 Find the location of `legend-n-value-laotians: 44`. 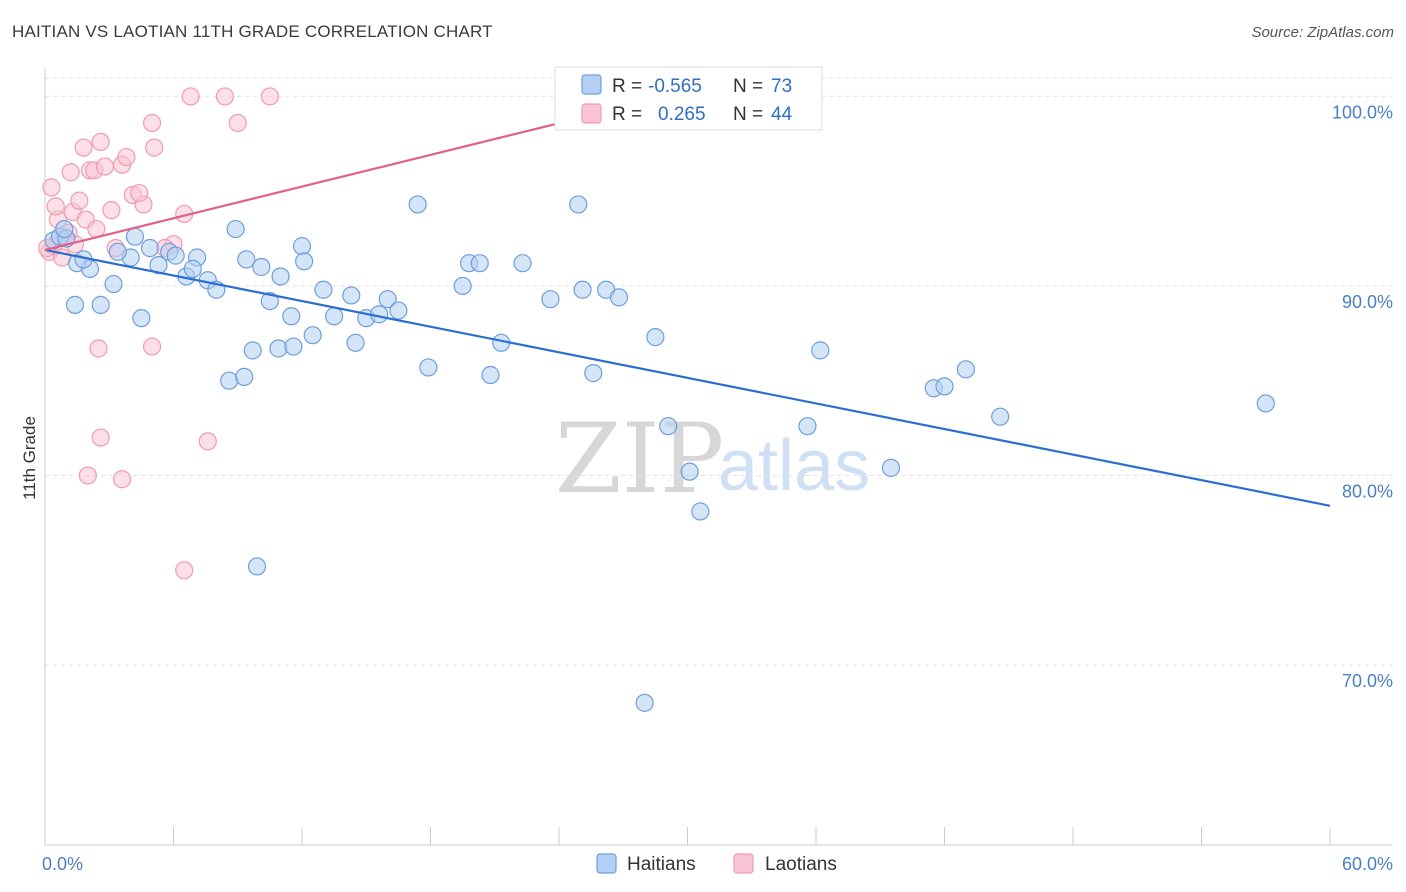

legend-n-value-laotians: 44 is located at coordinates (782, 114).